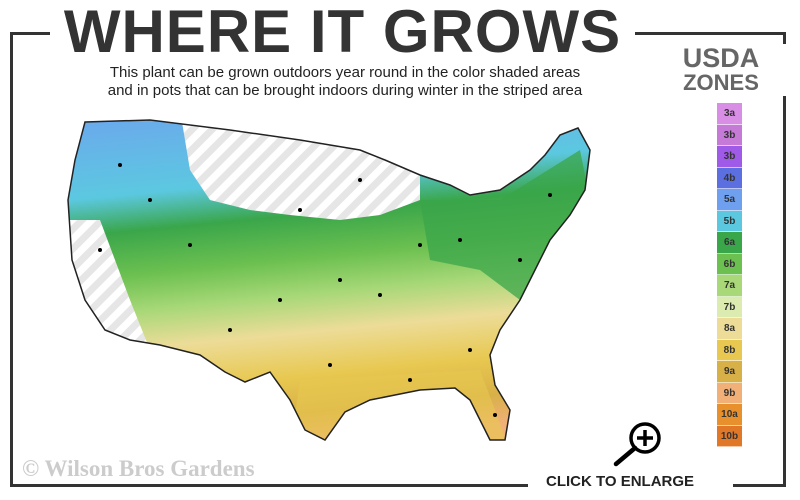 Image resolution: width=800 pixels, height=500 pixels. Describe the element at coordinates (729, 114) in the screenshot. I see `legend-zone-3a: 3a` at that location.